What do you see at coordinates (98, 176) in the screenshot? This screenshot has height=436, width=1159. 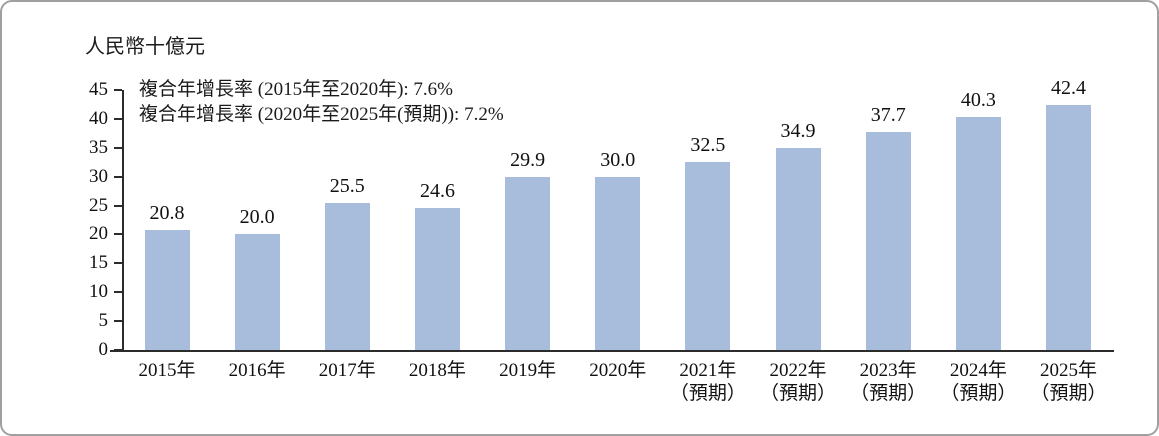 I see `y-axis-tick-label: 30` at bounding box center [98, 176].